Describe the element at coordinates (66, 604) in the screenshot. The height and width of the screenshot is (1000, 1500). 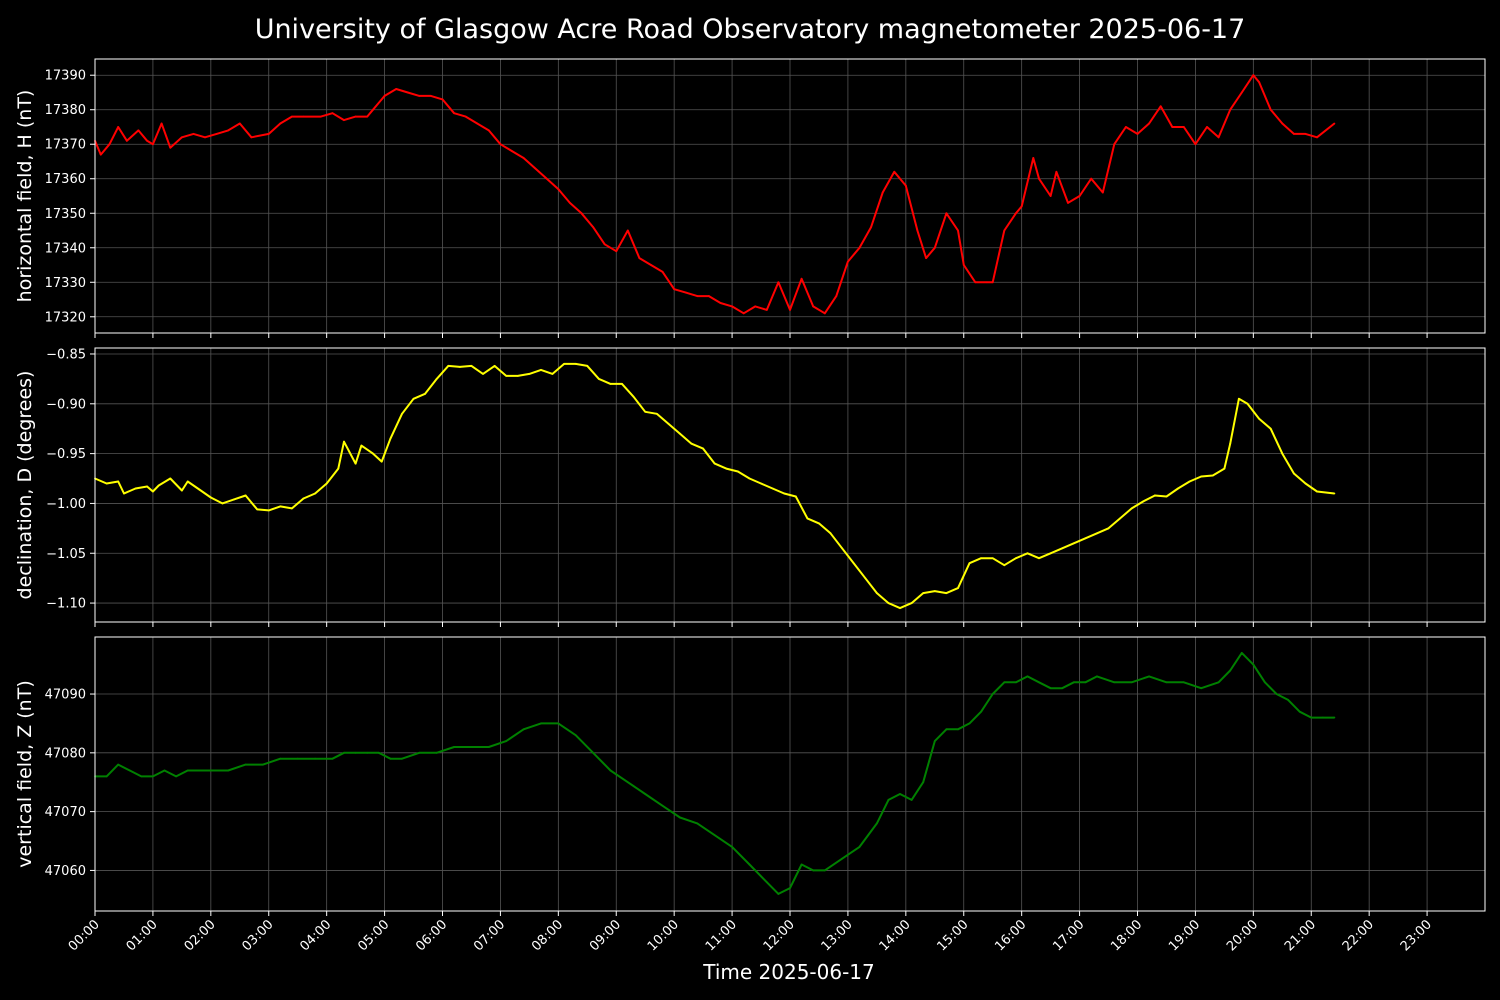
I see `y-tick-label: −1.10` at that location.